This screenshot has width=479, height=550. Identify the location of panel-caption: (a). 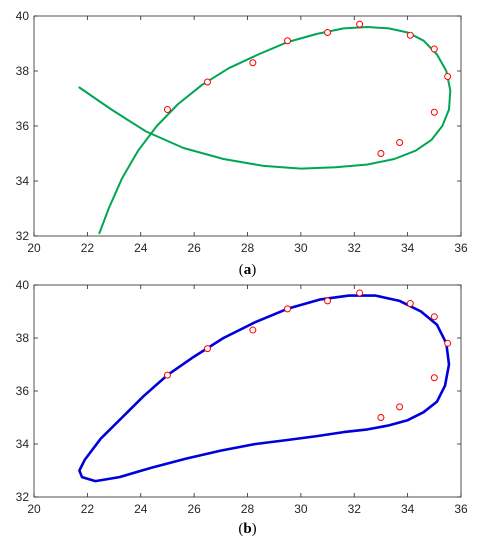
(248, 270).